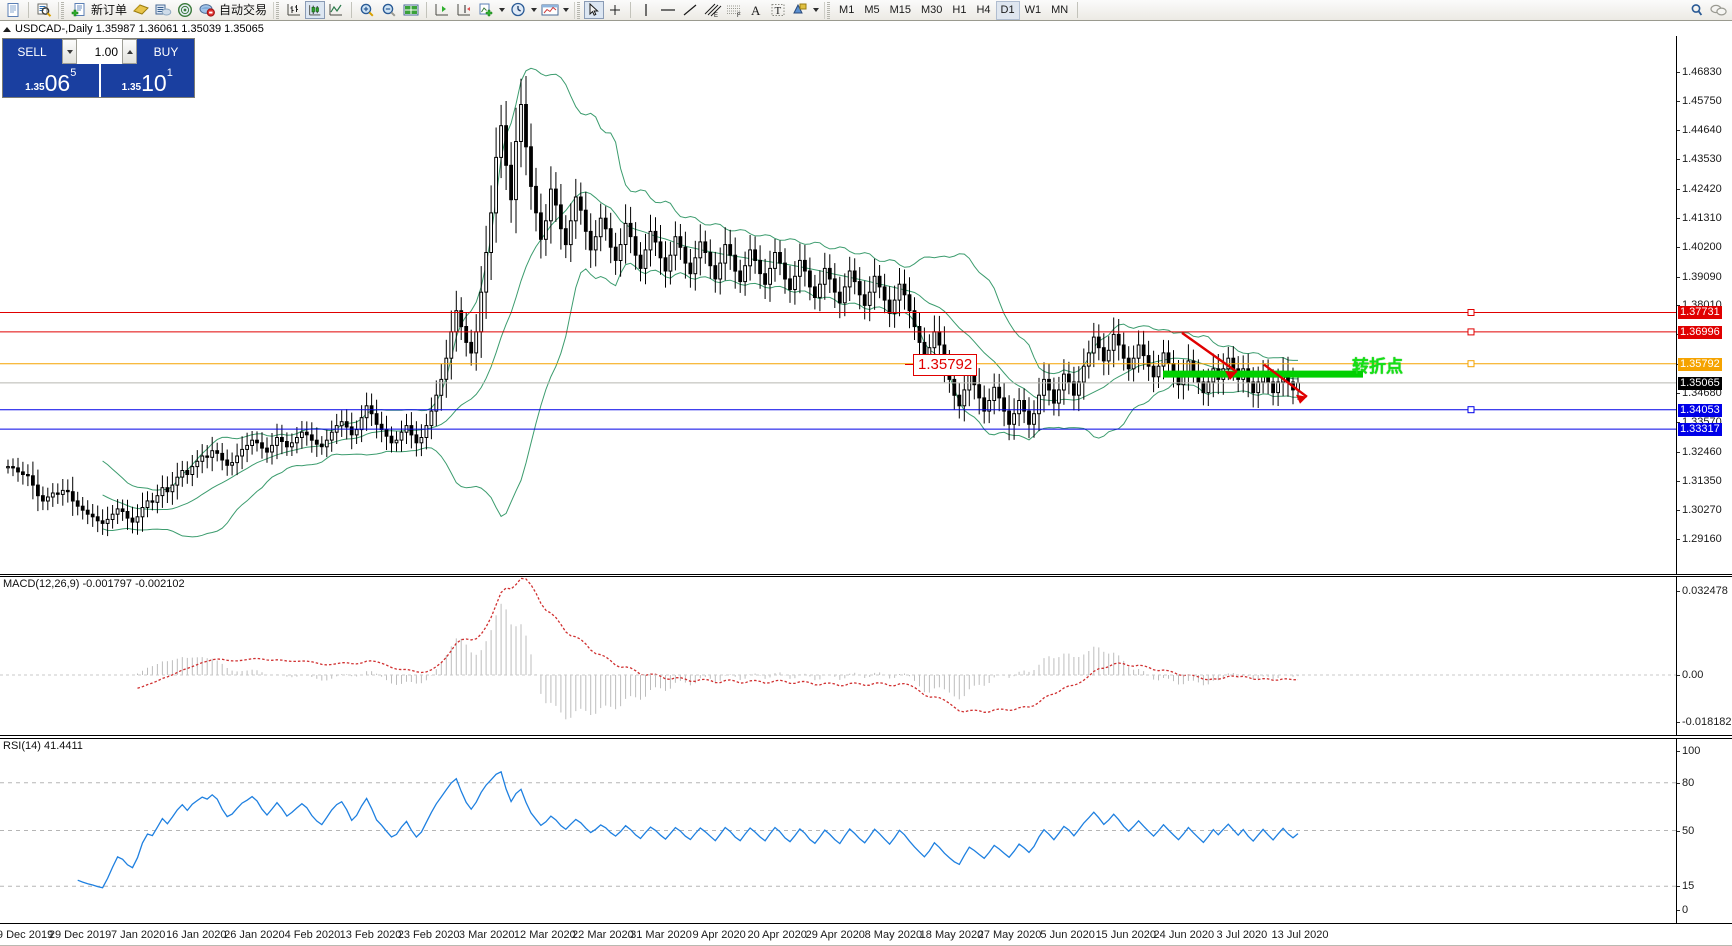 The width and height of the screenshot is (1732, 946). I want to click on timeframe-d1: D1, so click(1007, 10).